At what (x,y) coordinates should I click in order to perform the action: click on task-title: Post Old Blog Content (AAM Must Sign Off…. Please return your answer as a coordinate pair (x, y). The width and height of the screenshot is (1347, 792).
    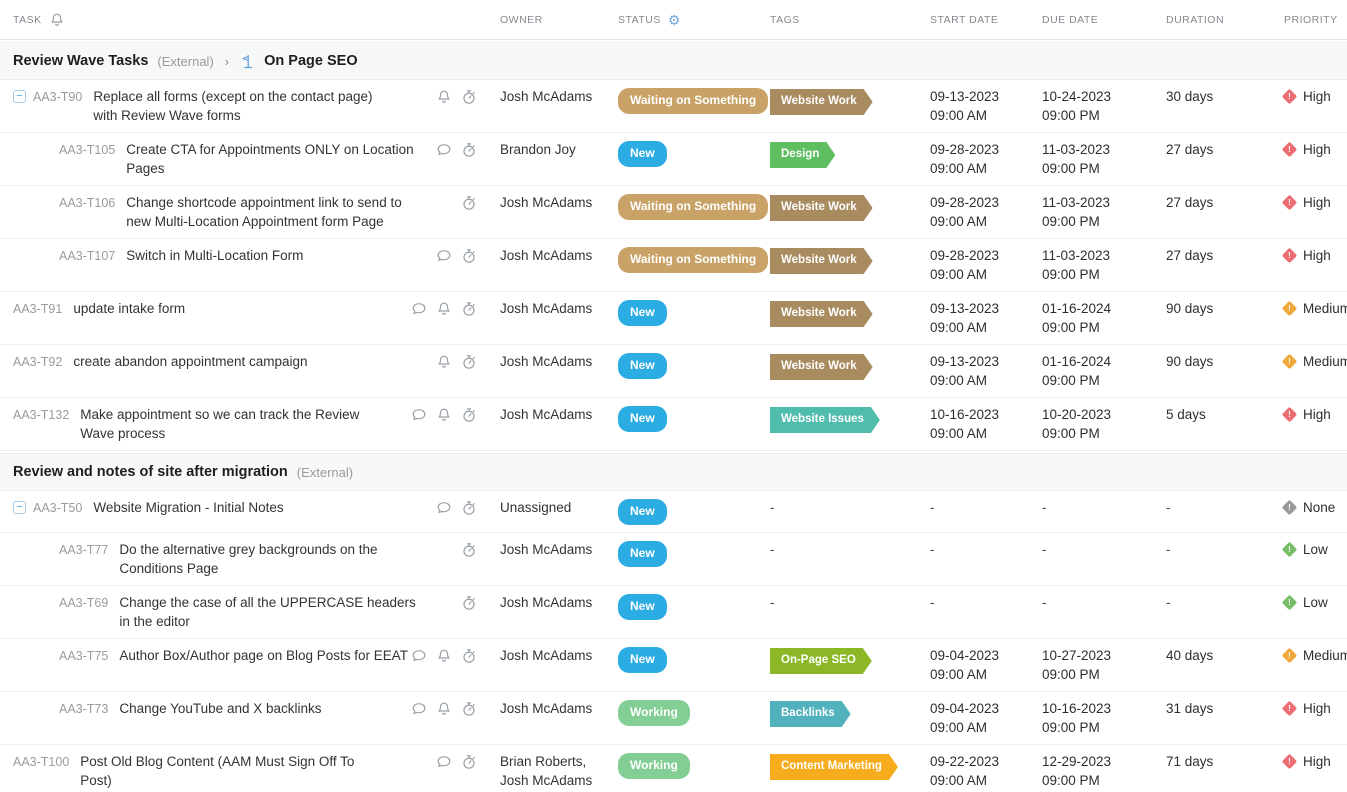
    Looking at the image, I should click on (217, 771).